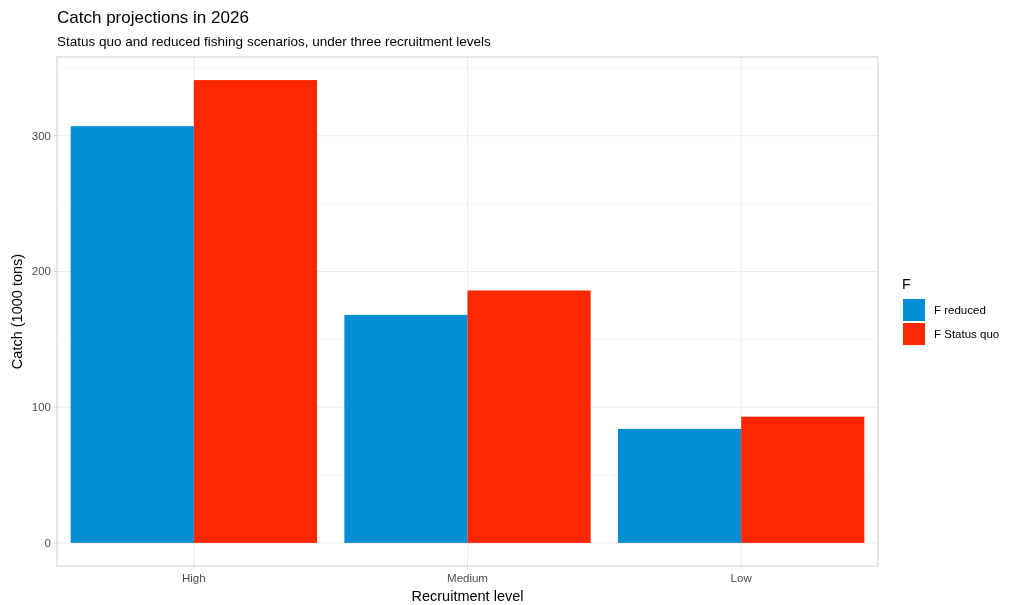  Describe the element at coordinates (960, 310) in the screenshot. I see `legend-label: F reduced` at that location.